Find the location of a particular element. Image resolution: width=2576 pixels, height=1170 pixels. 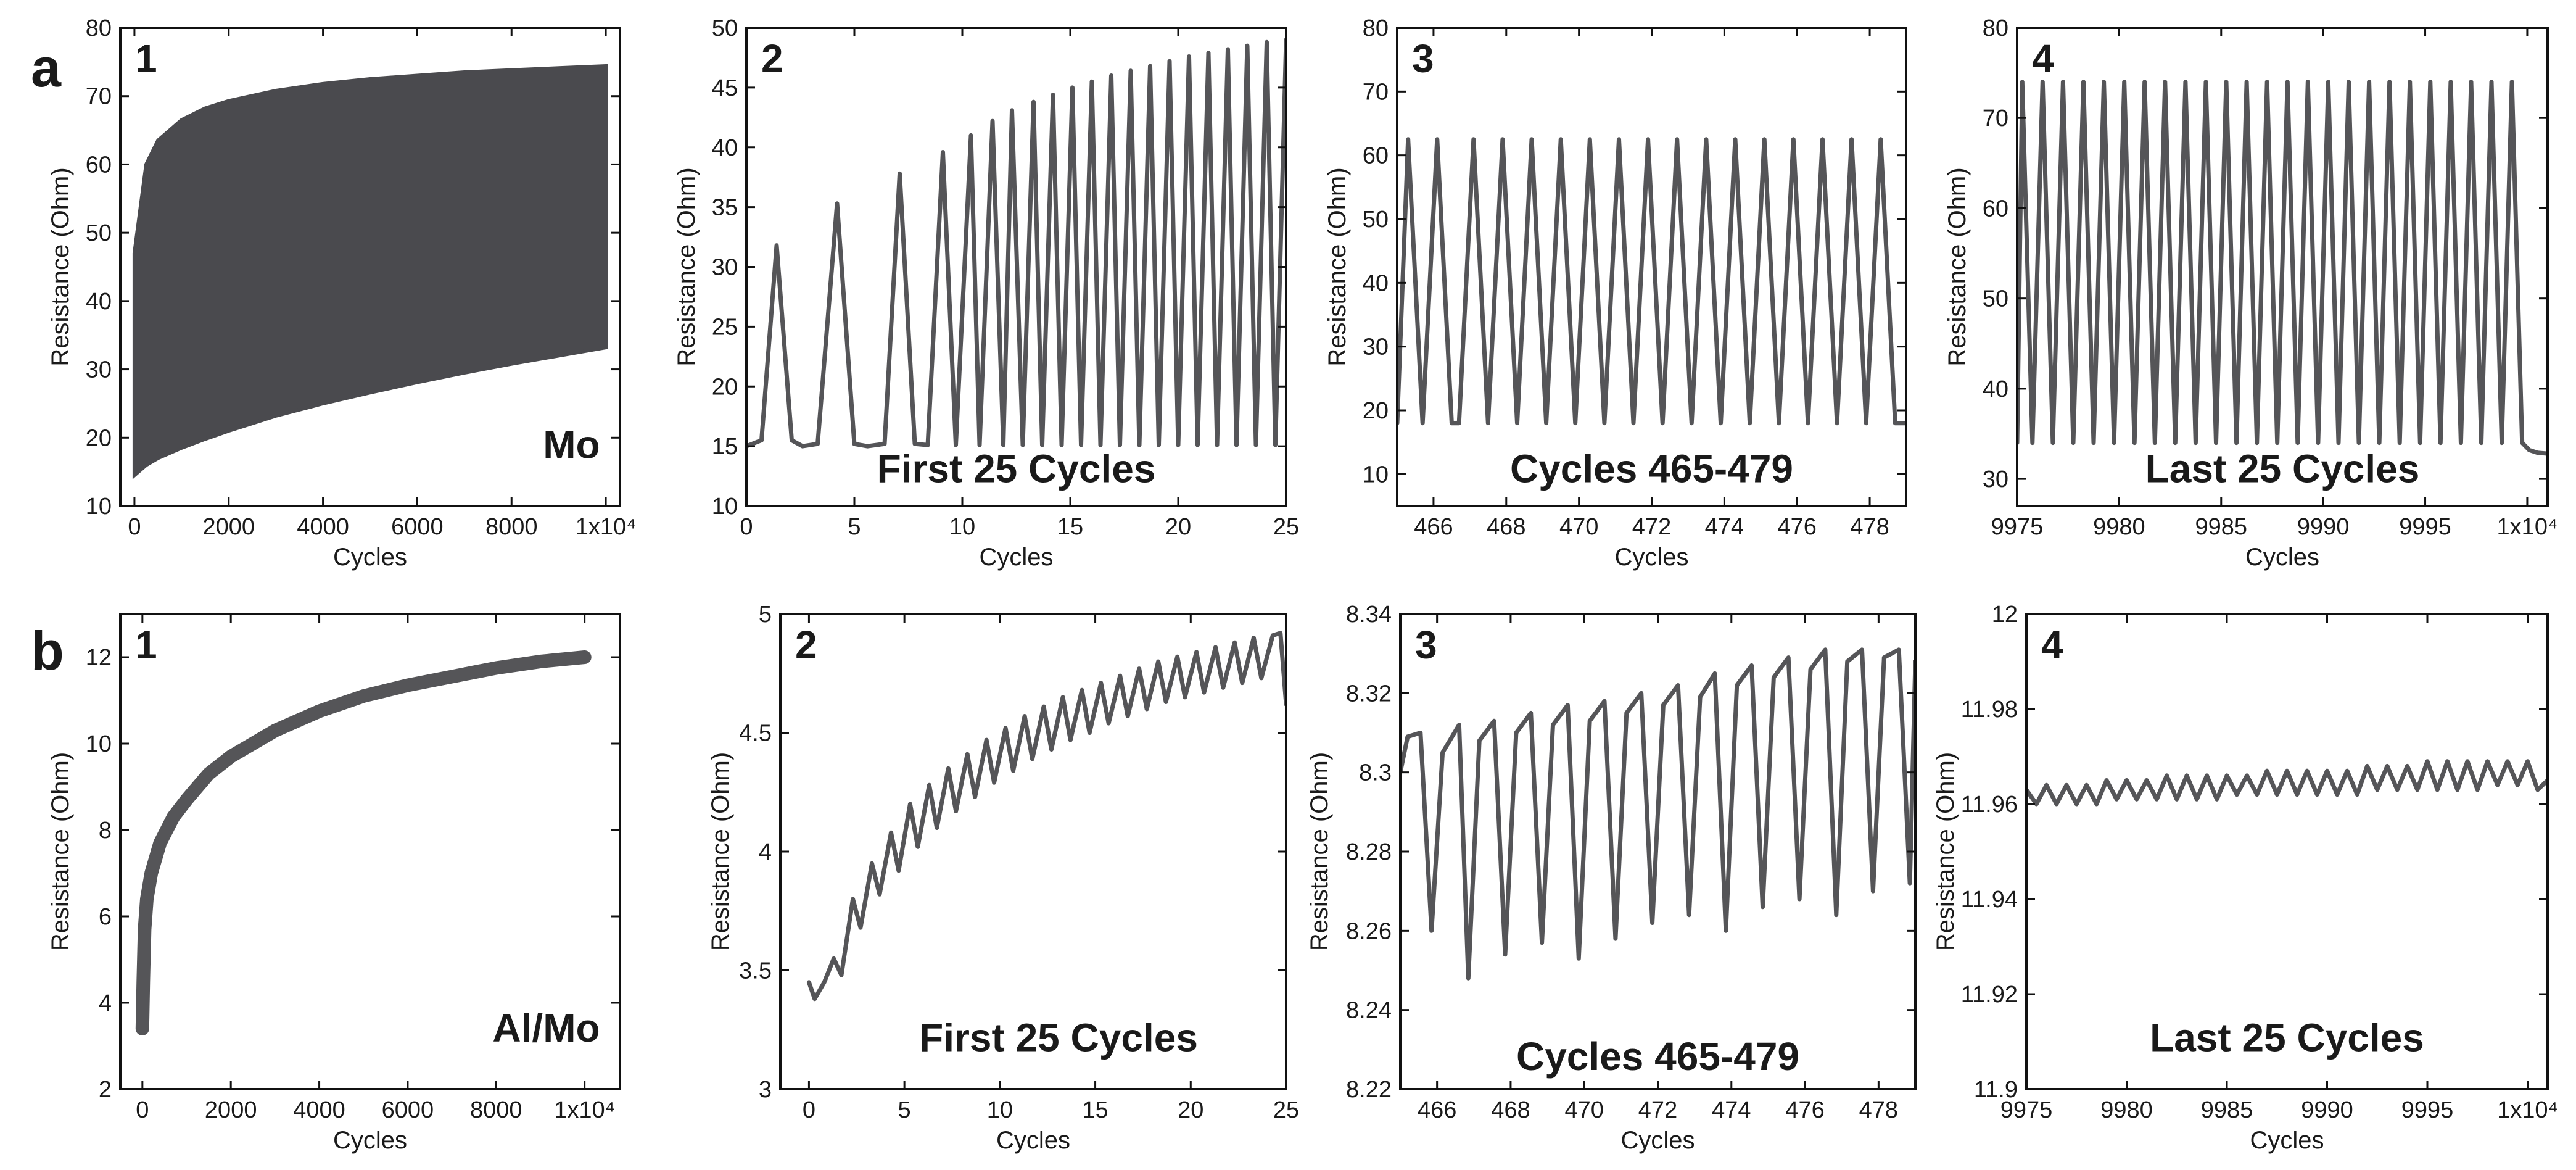

panel-b4-x-tick-label: 9980 is located at coordinates (2126, 1110).